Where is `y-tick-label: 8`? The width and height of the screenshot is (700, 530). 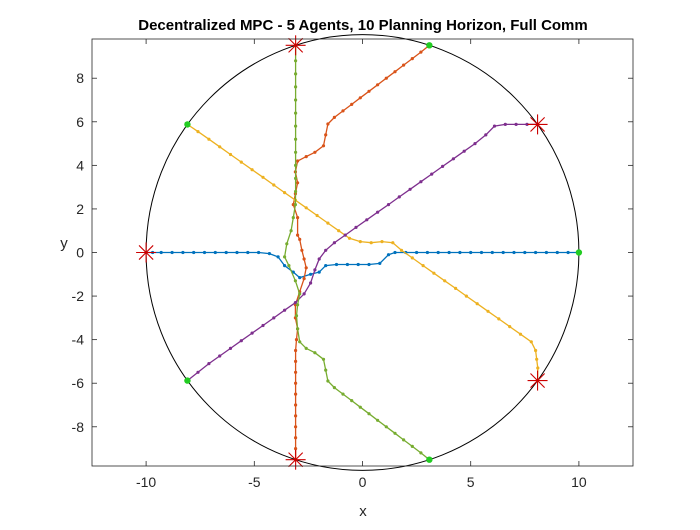 y-tick-label: 8 is located at coordinates (80, 78).